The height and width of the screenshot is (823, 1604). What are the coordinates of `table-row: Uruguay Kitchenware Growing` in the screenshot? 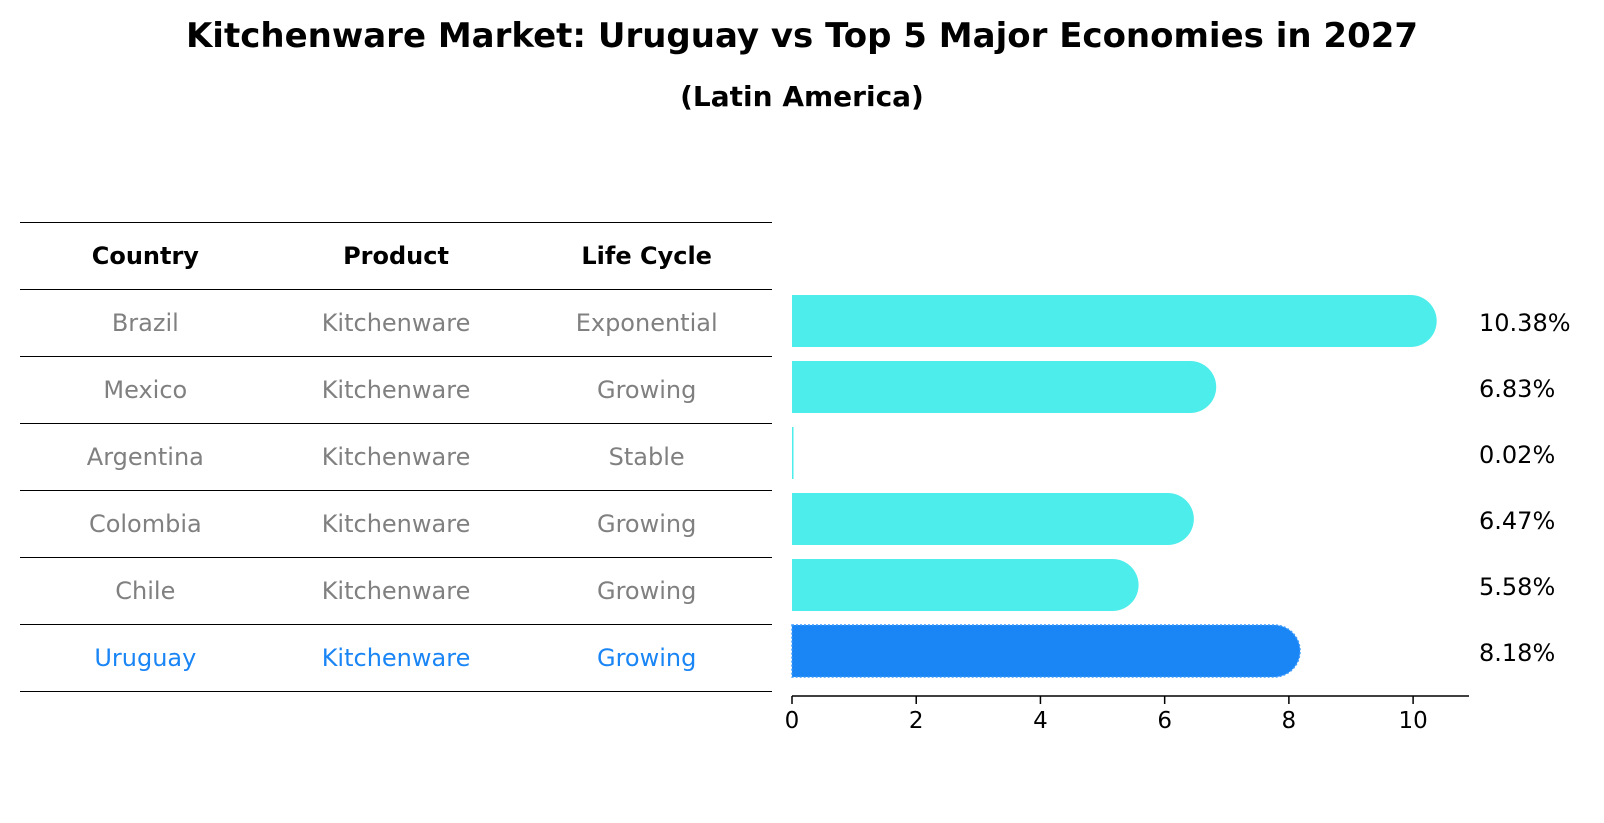 It's located at (396, 658).